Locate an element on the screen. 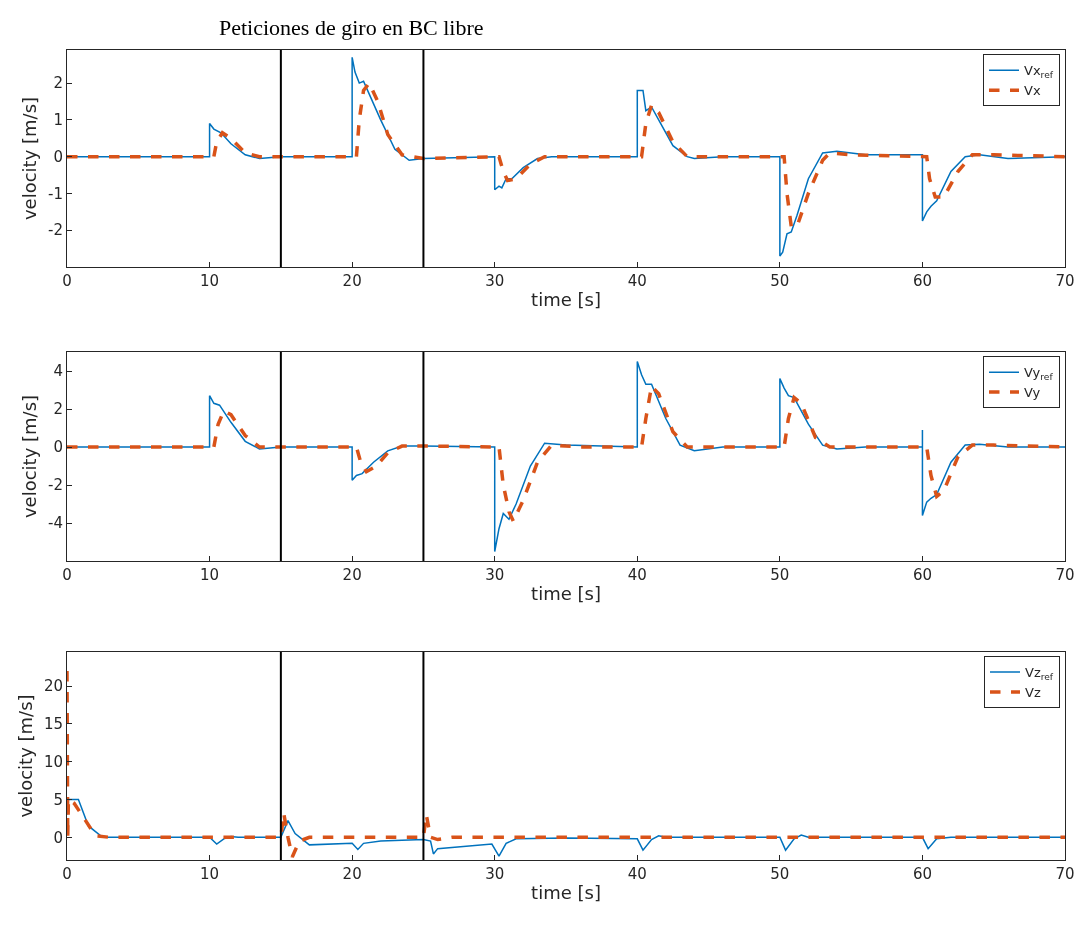 Image resolution: width=1079 pixels, height=925 pixels. y-tick-label: -1 is located at coordinates (55, 193).